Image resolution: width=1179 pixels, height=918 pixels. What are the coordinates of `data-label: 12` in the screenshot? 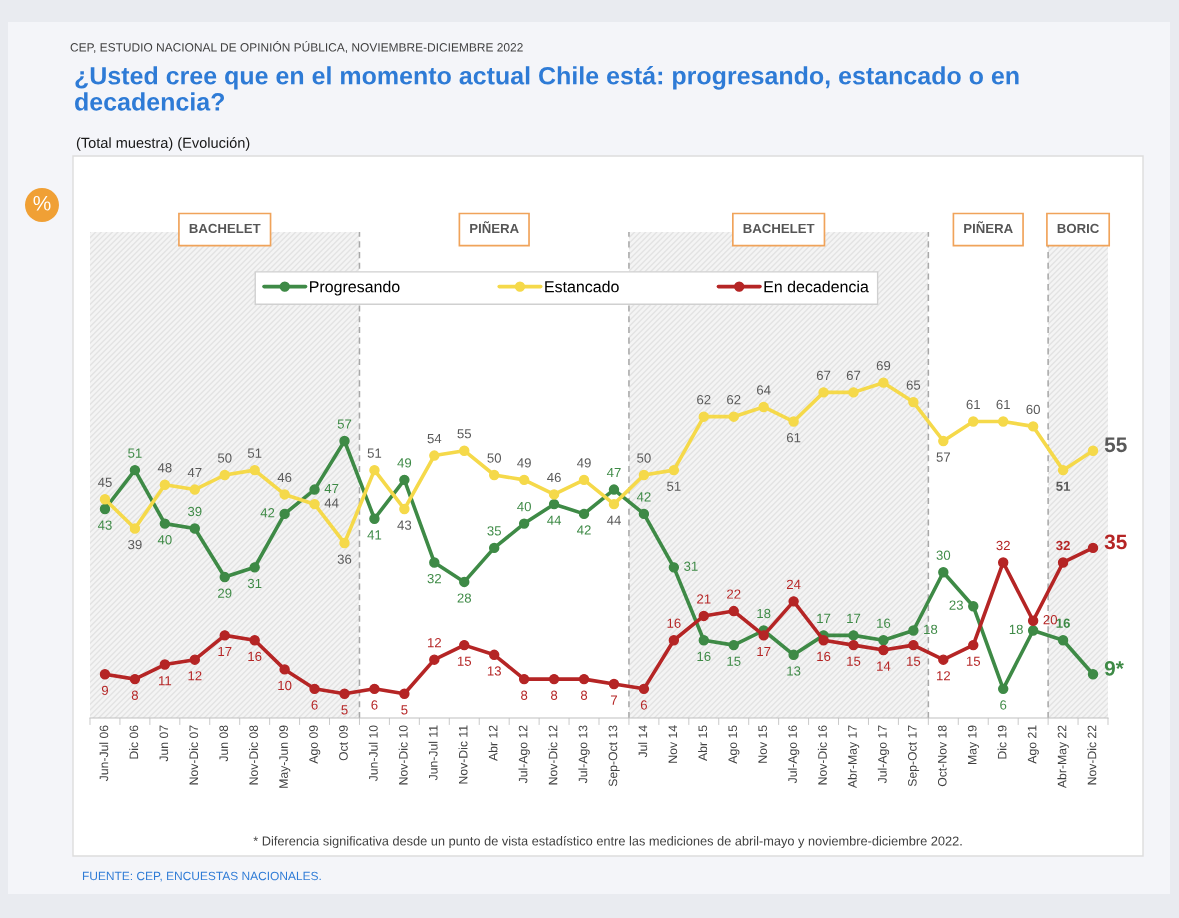 It's located at (434, 643).